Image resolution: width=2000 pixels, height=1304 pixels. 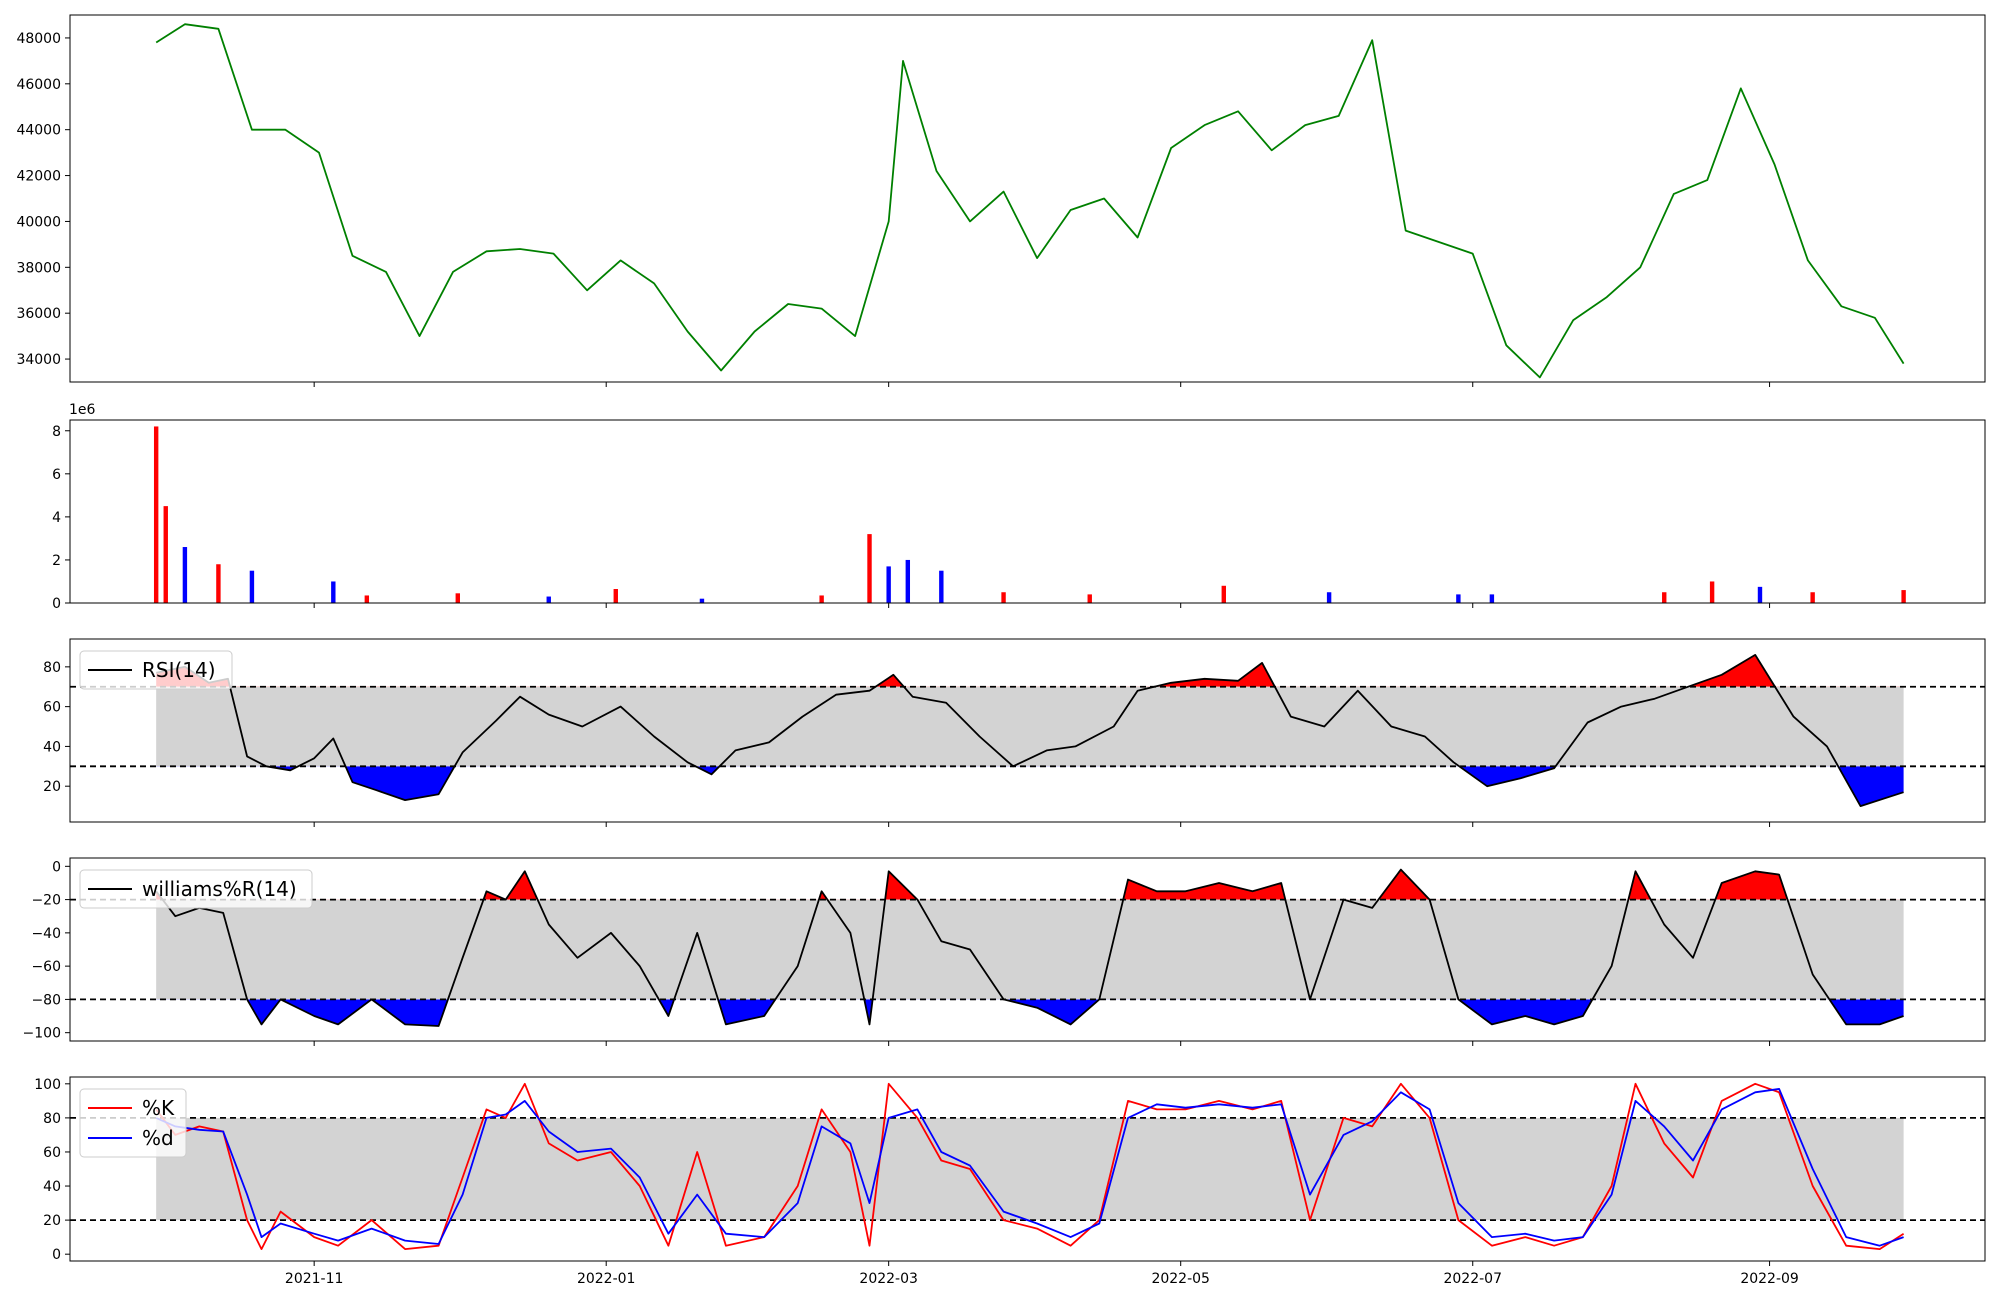 What do you see at coordinates (1029, 1169) in the screenshot?
I see `stochastic-neutral-band` at bounding box center [1029, 1169].